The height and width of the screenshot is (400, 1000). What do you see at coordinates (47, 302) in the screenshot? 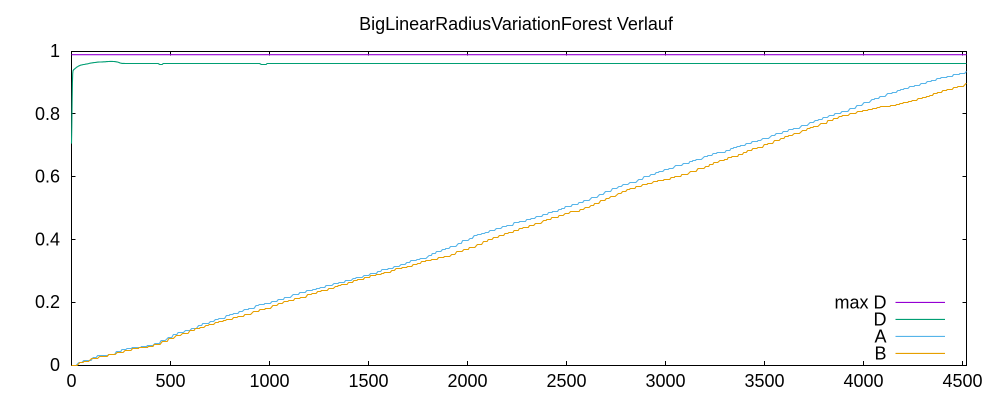
I see `svg-text: 0.2` at bounding box center [47, 302].